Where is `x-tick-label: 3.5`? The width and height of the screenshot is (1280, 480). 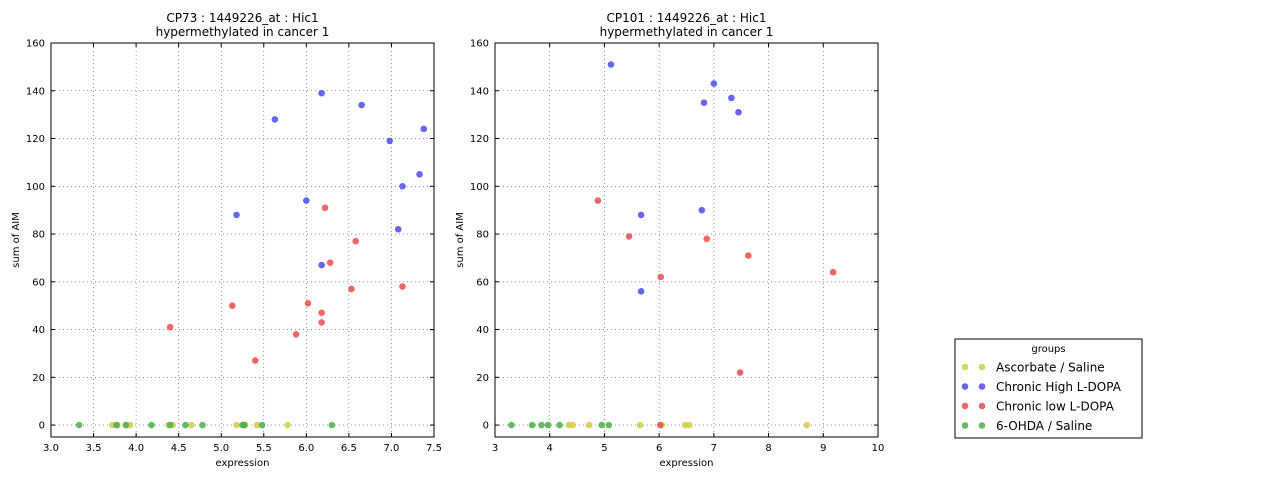 x-tick-label: 3.5 is located at coordinates (94, 448).